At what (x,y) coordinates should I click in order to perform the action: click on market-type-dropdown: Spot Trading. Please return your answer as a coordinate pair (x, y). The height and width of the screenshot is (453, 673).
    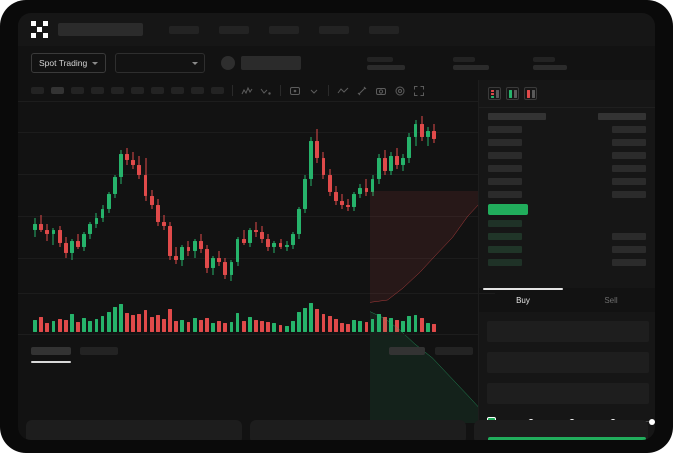
    Looking at the image, I should click on (69, 63).